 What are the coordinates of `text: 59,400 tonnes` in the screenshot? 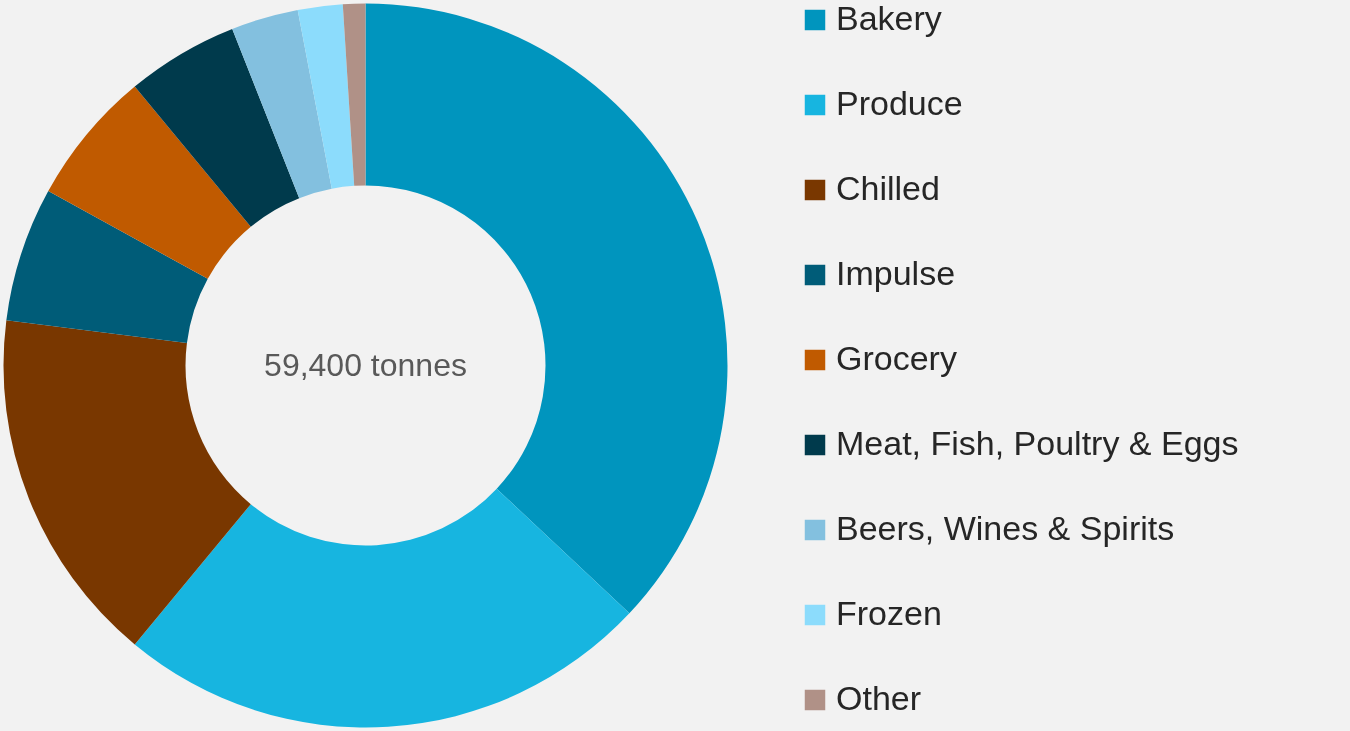 It's located at (365, 364).